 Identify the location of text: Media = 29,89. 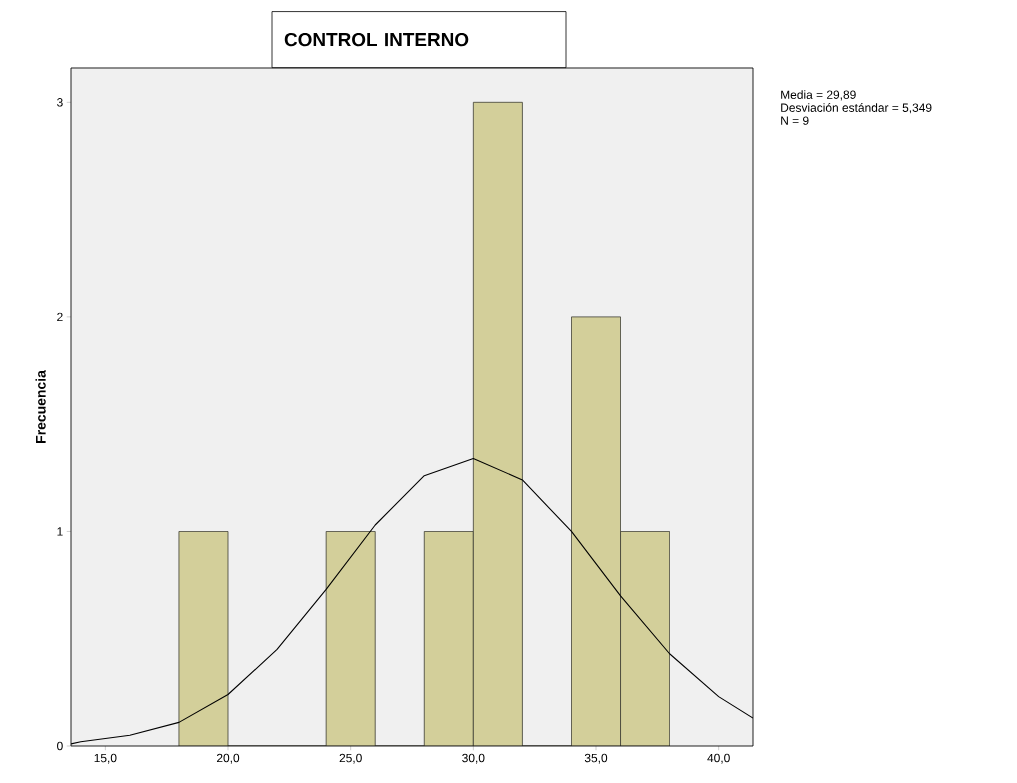
(818, 95).